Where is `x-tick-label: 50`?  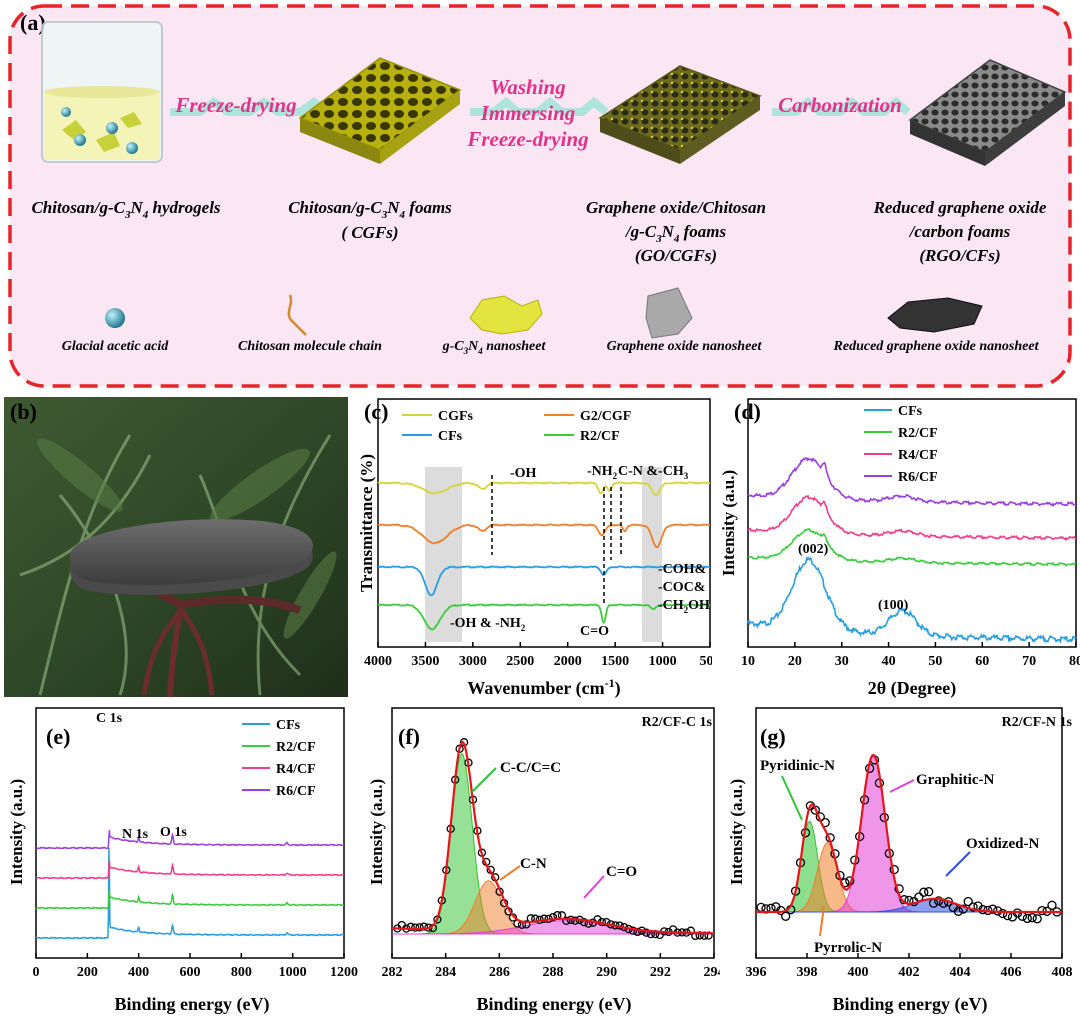
x-tick-label: 50 is located at coordinates (935, 661).